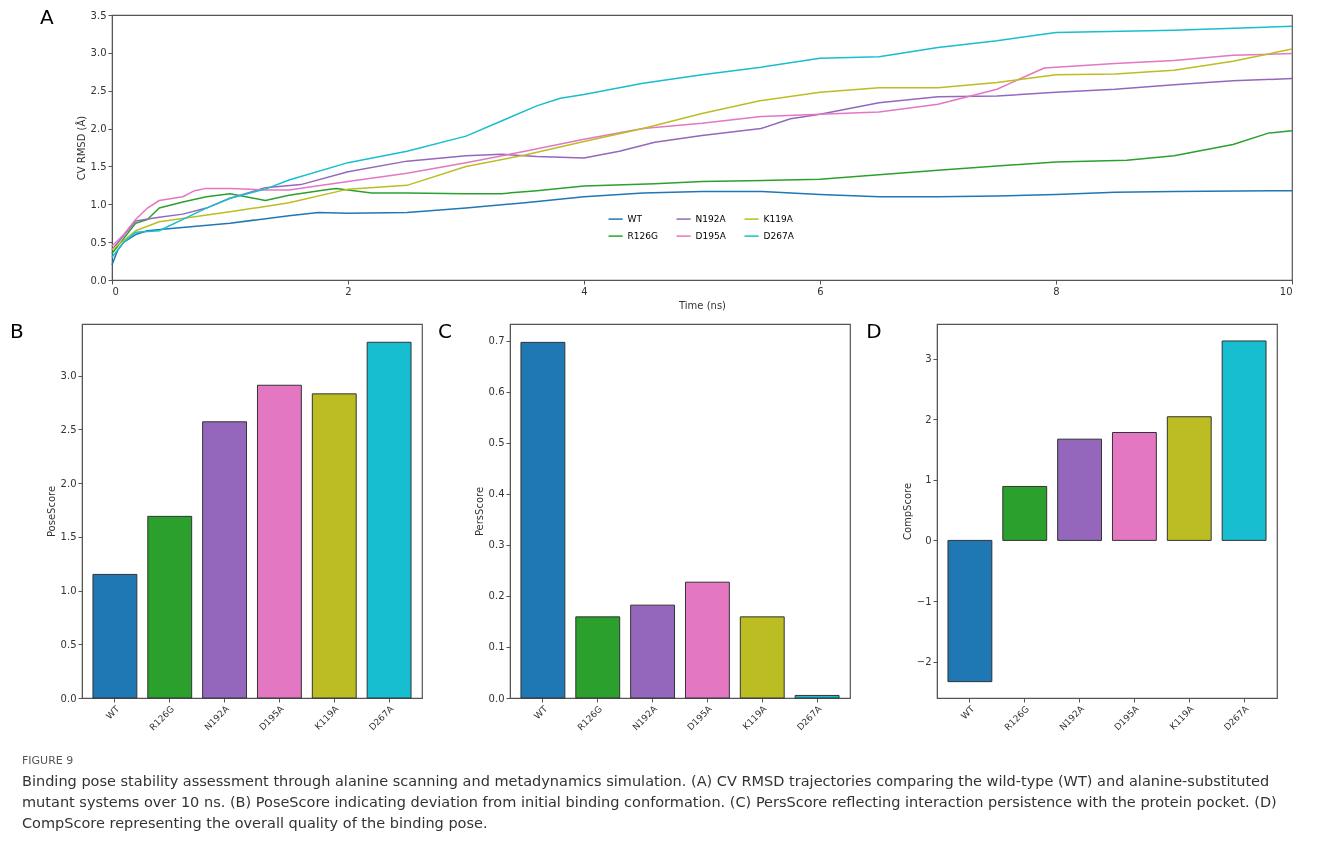 The image size is (1322, 863). I want to click on legend-label: R126G, so click(643, 236).